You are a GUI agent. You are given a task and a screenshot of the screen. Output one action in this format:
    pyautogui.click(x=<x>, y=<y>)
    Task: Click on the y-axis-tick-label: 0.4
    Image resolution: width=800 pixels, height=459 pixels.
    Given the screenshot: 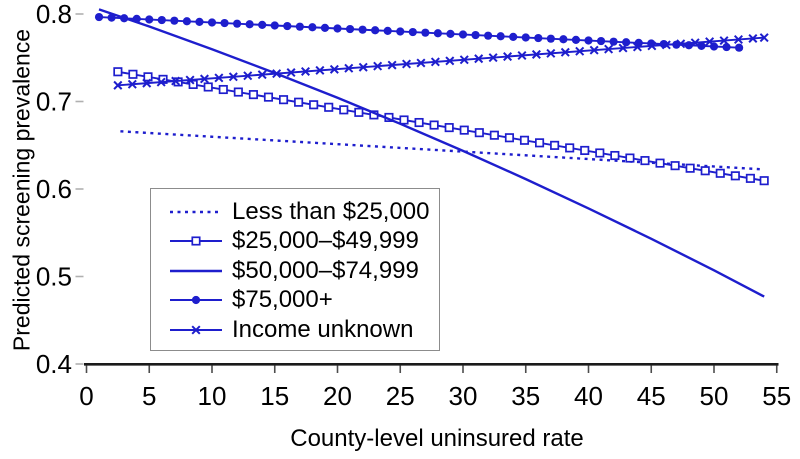 What is the action you would take?
    pyautogui.click(x=54, y=364)
    